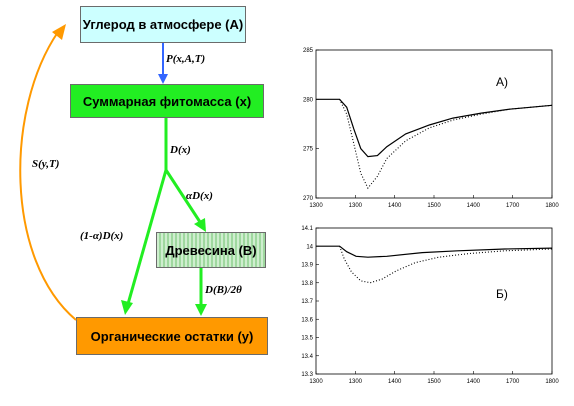 This screenshot has width=574, height=406. I want to click on box-organic: Органические остатки (y), so click(172, 336).